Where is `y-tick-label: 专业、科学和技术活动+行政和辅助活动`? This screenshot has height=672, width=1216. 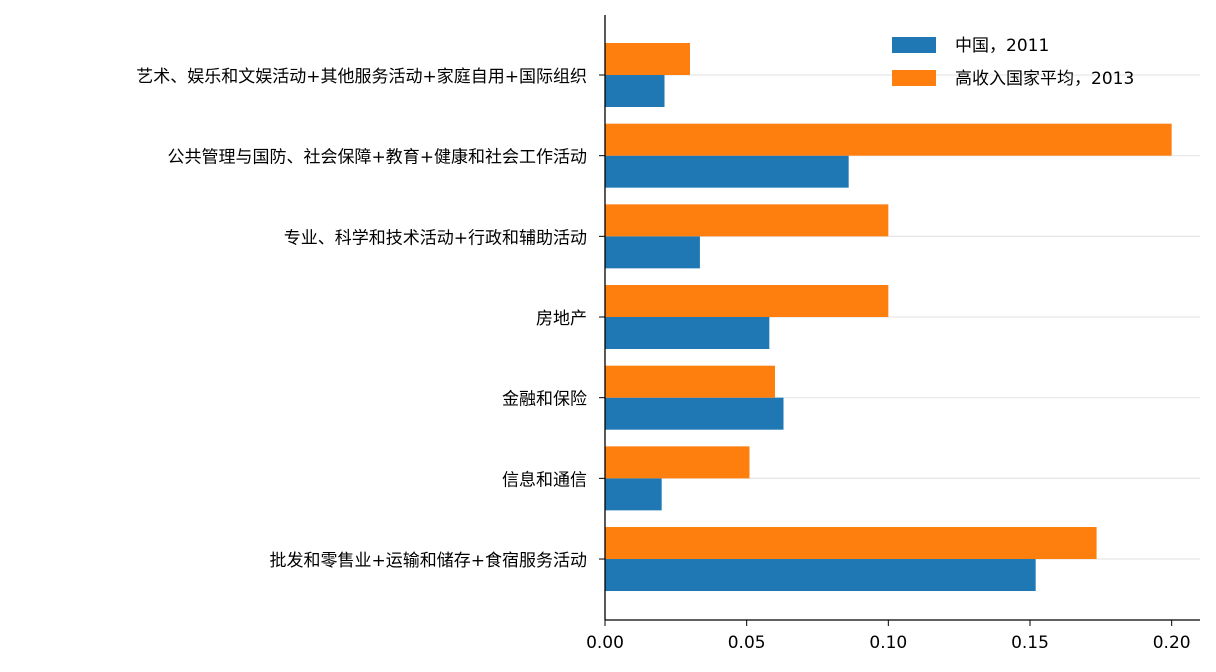 y-tick-label: 专业、科学和技术活动+行政和辅助活动 is located at coordinates (435, 238).